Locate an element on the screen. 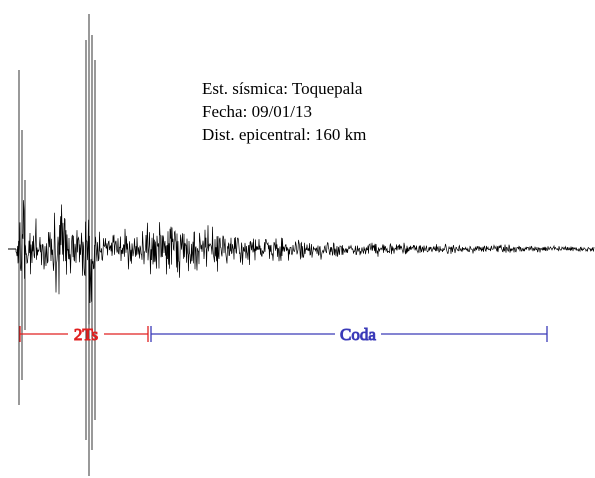 Image resolution: width=595 pixels, height=478 pixels. distance-label: Dist. epicentral: 160 km is located at coordinates (284, 134).